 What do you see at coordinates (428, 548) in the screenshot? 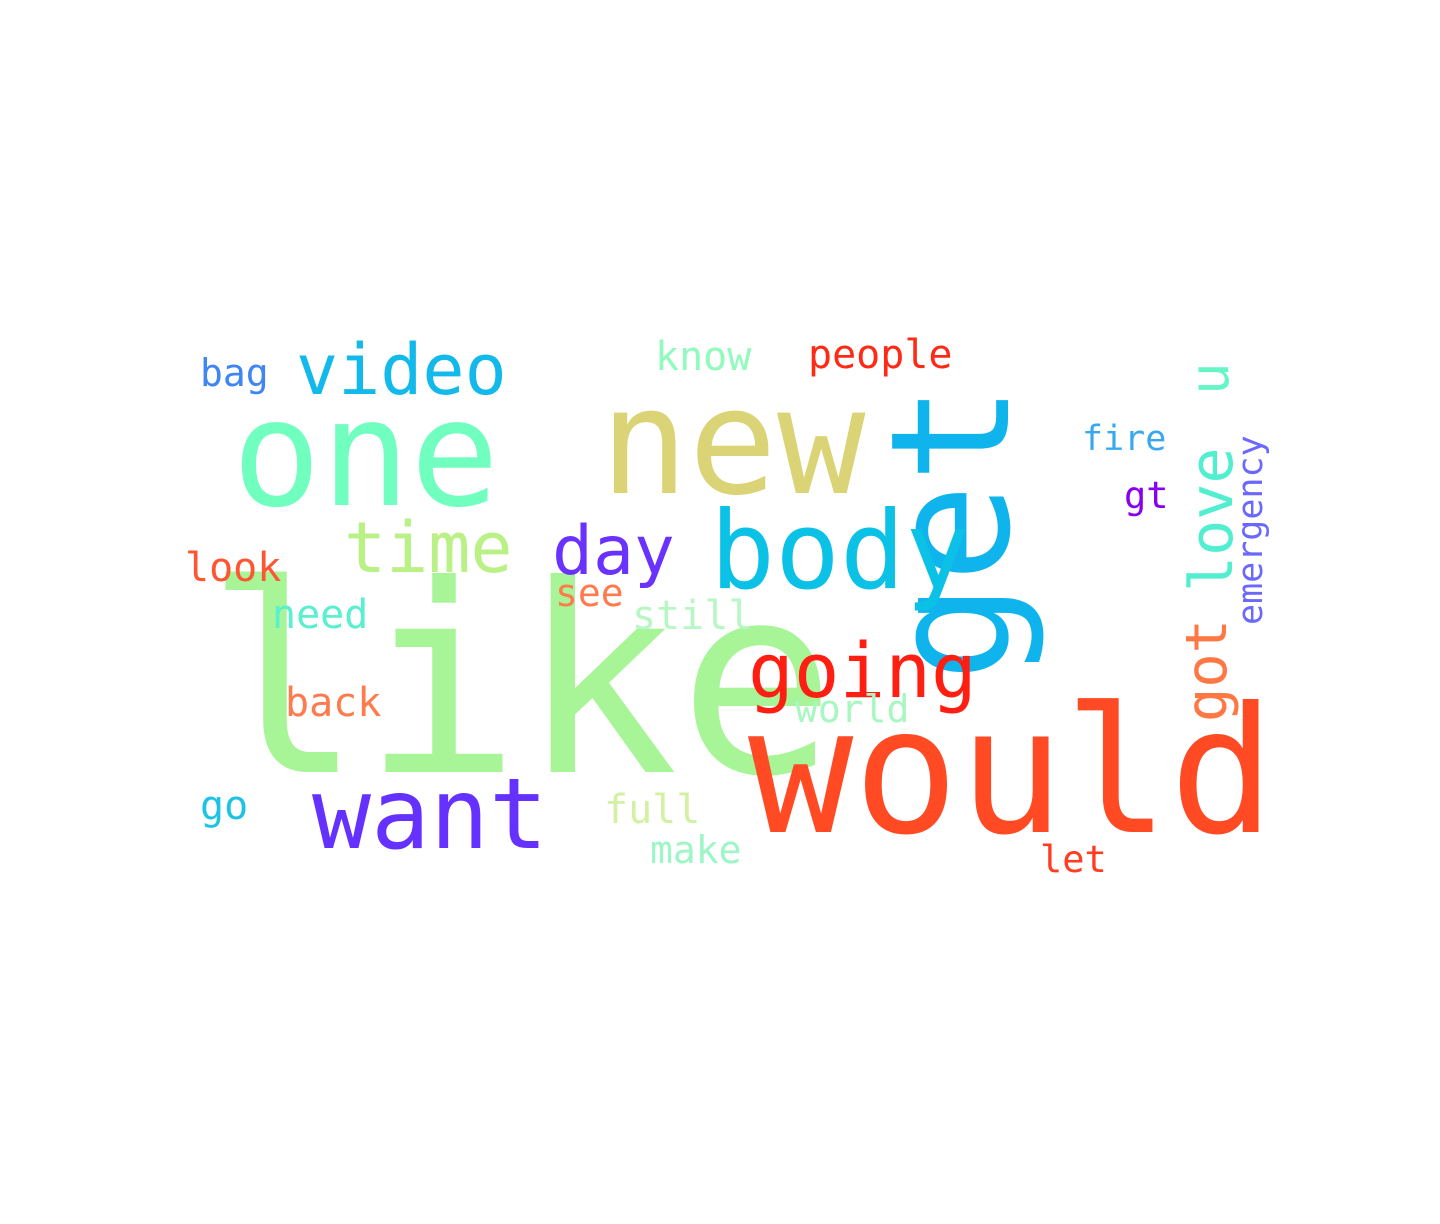
I see `word-time: time` at bounding box center [428, 548].